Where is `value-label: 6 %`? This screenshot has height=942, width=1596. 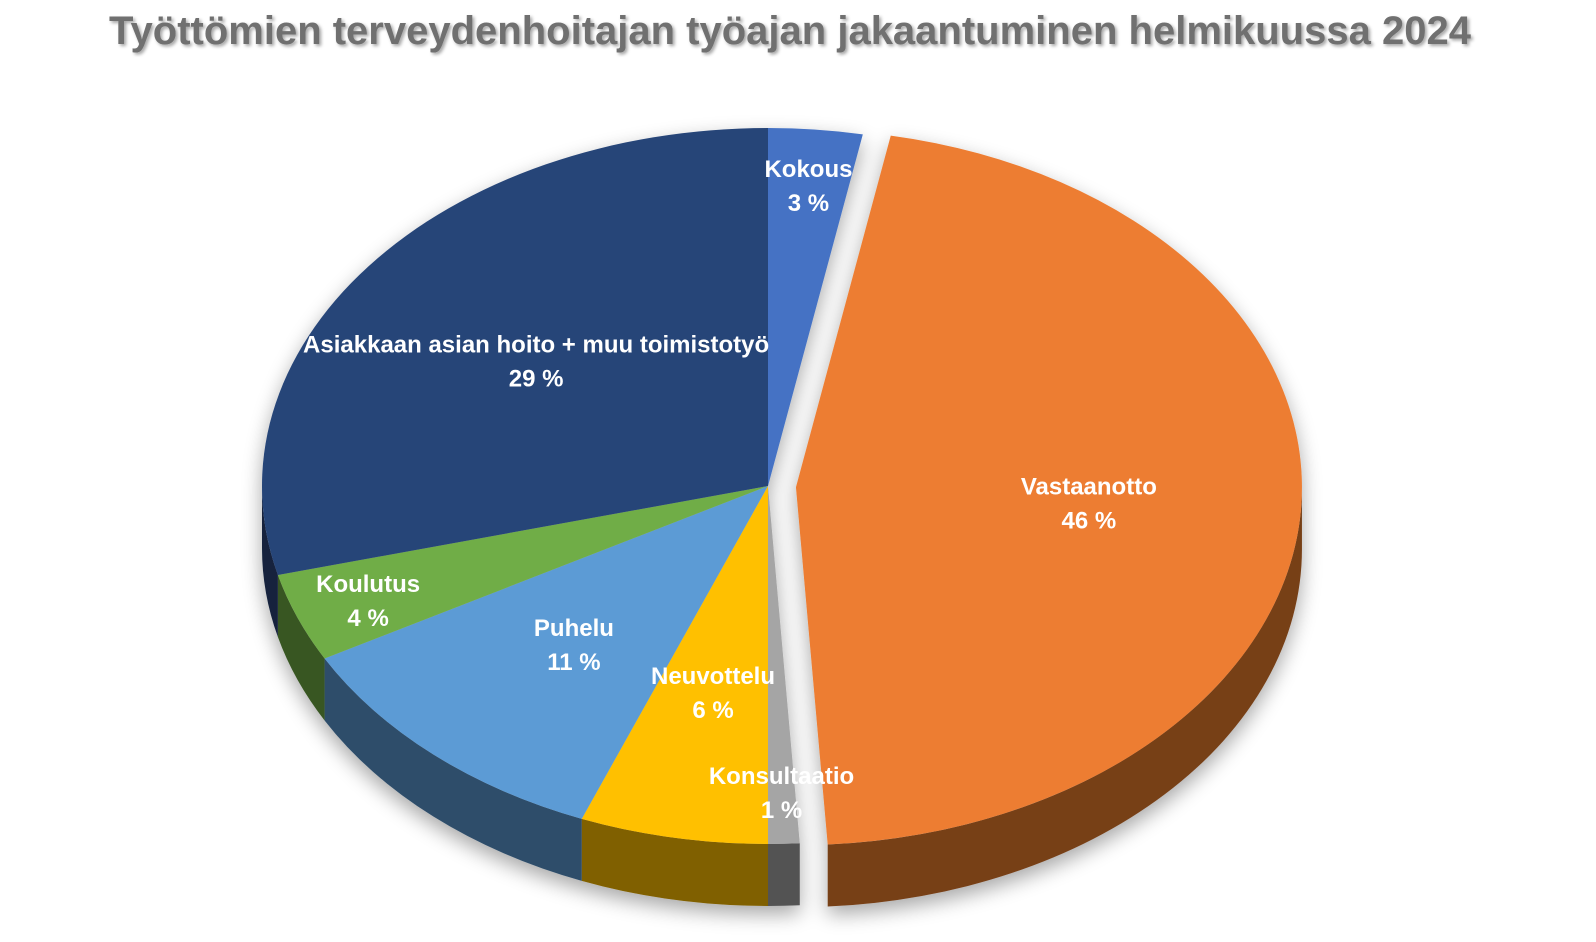 value-label: 6 % is located at coordinates (712, 710).